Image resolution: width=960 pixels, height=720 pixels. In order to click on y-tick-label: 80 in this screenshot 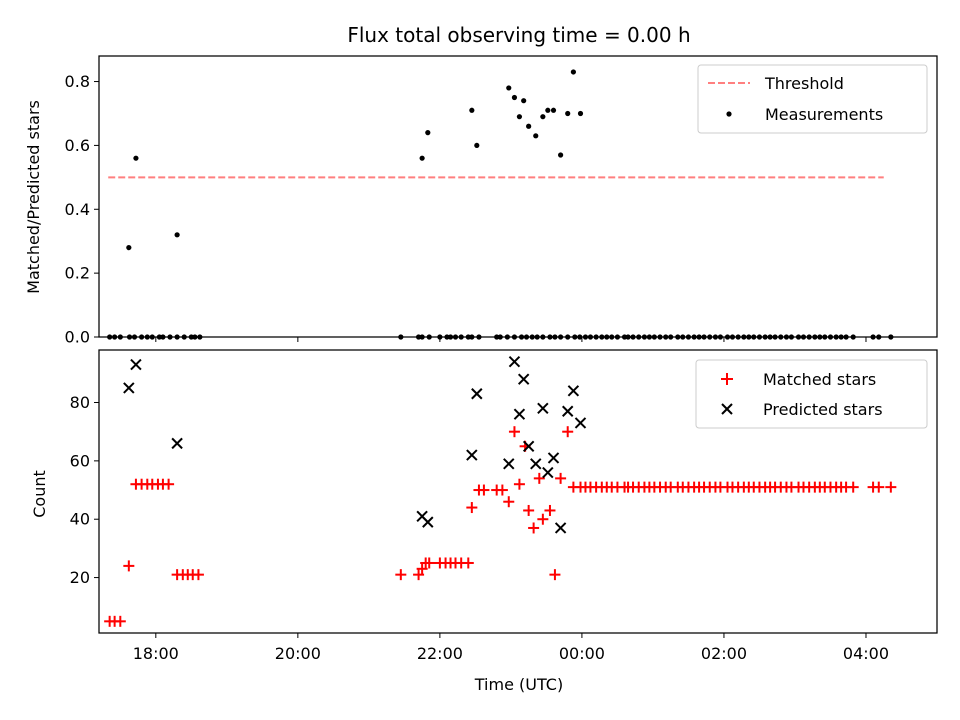, I will do `click(80, 402)`.